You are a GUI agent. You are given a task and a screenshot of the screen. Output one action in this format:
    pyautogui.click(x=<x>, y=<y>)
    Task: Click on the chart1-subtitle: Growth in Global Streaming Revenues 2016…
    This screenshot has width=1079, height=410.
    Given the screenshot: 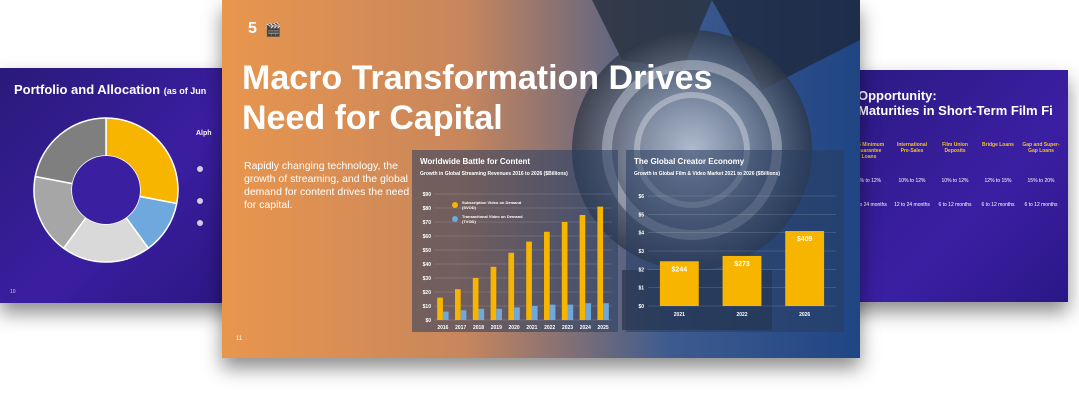 What is the action you would take?
    pyautogui.click(x=494, y=174)
    